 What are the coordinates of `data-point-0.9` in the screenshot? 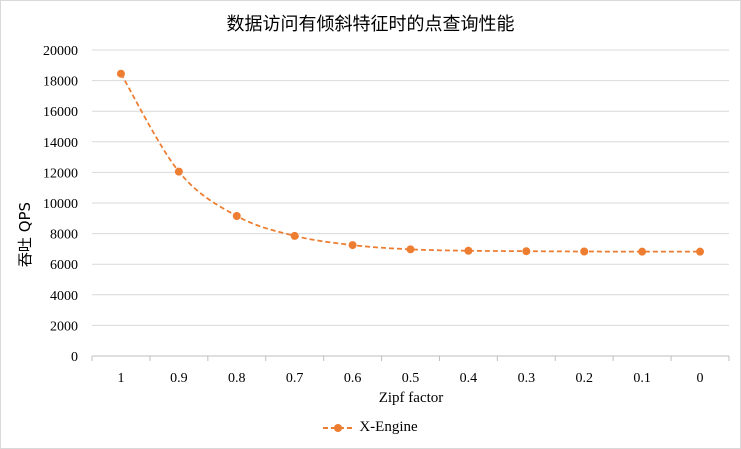 It's located at (178, 171).